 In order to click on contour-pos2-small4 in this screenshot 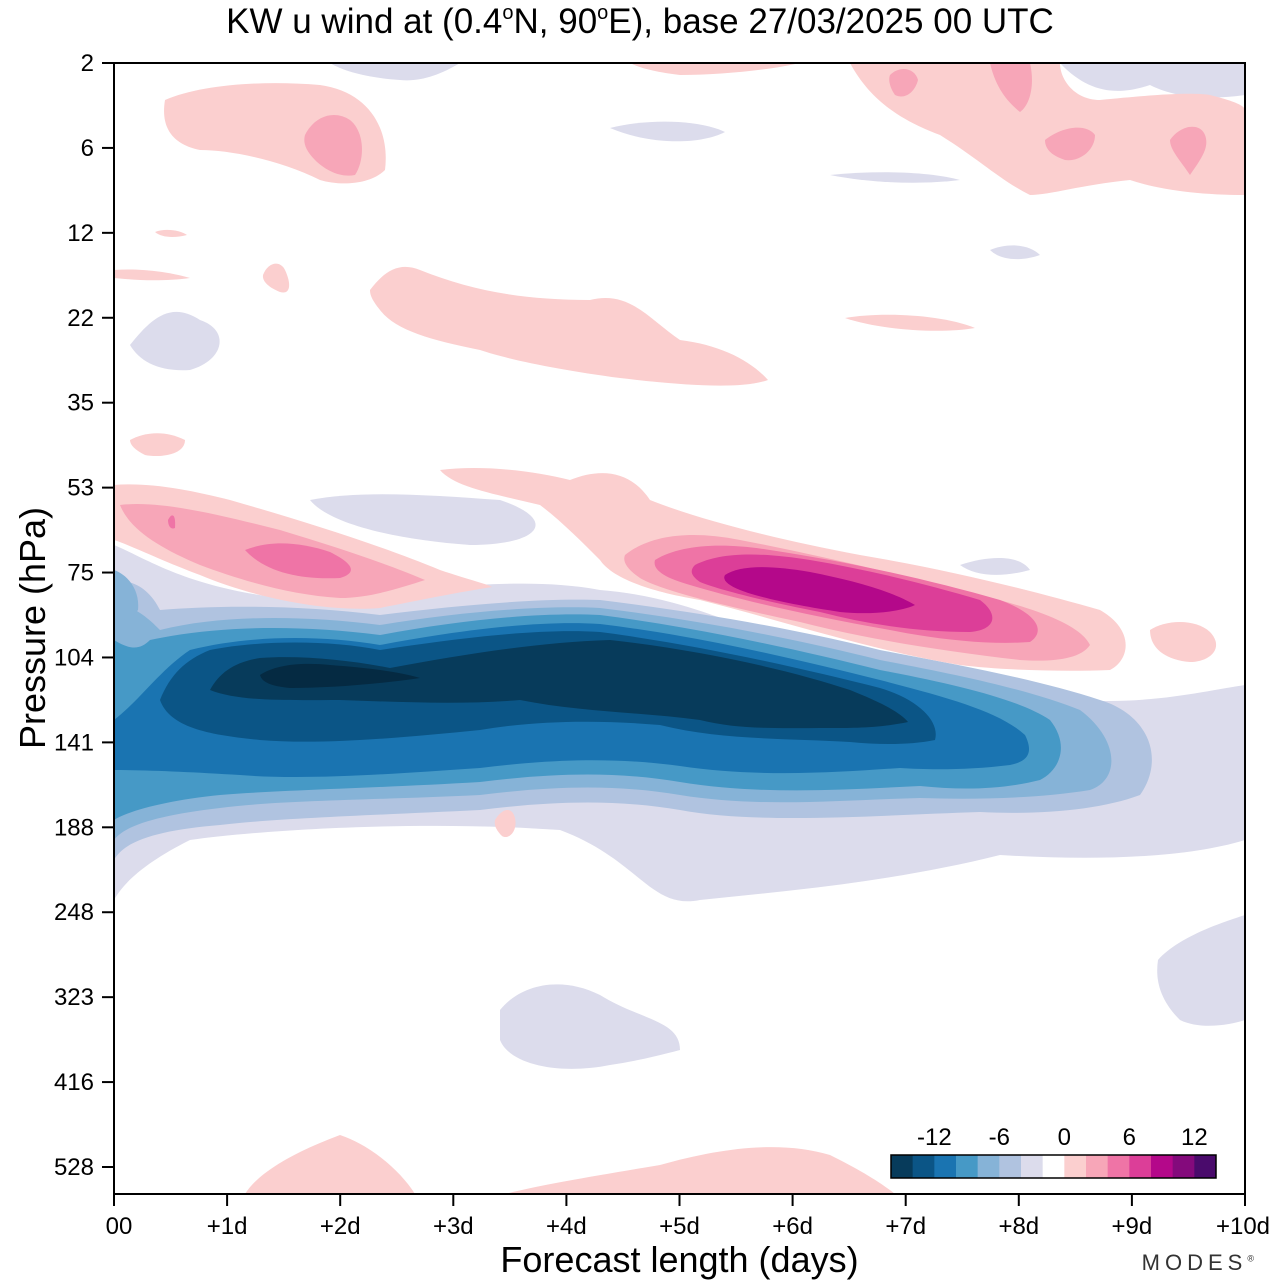, I will do `click(505, 823)`.